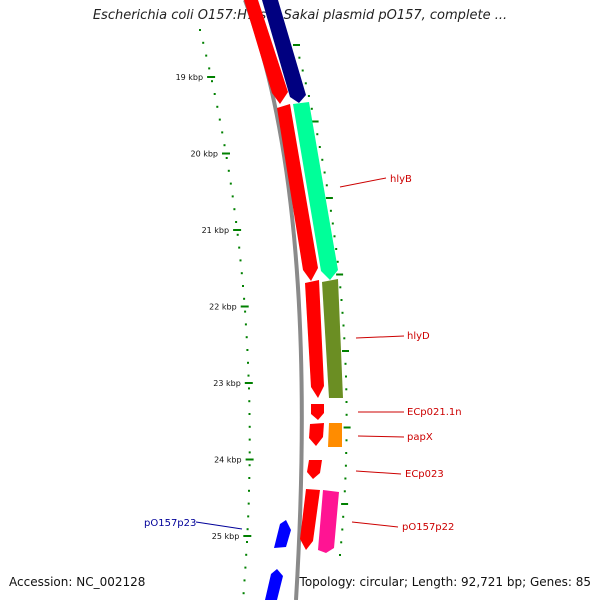  I want to click on gene-label-hlyd: hlyD, so click(418, 336).